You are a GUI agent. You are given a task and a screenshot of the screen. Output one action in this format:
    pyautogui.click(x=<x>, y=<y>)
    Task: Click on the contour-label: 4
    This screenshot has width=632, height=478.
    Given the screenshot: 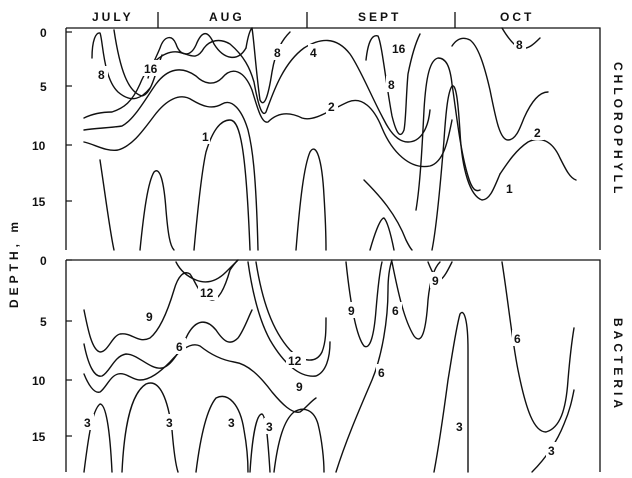 What is the action you would take?
    pyautogui.click(x=313, y=53)
    